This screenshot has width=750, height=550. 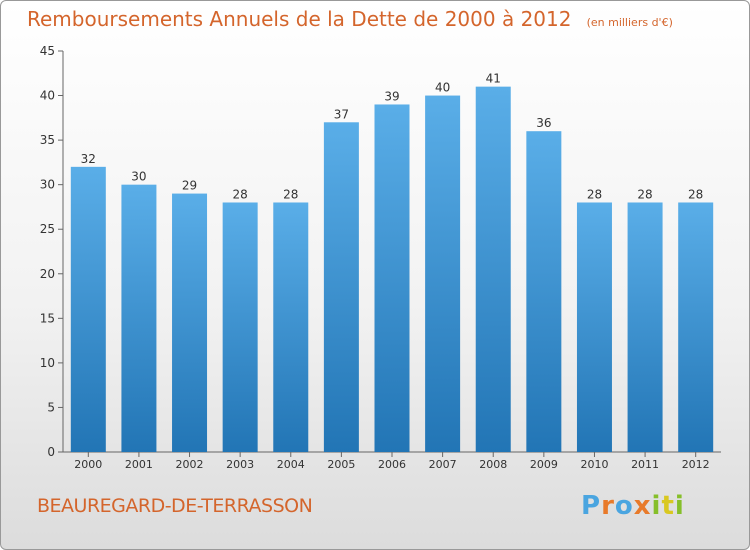 I want to click on bar-value-label: 29, so click(x=189, y=186).